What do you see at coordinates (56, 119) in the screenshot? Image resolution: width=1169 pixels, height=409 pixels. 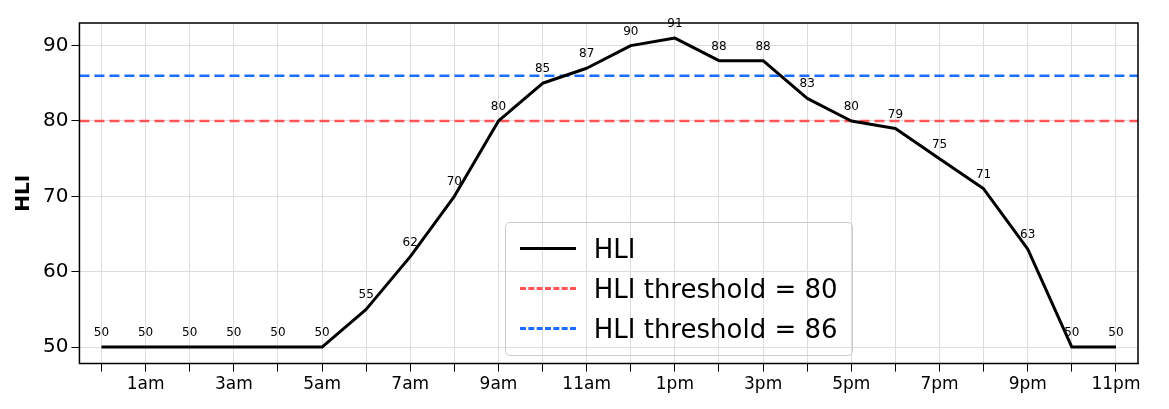 I see `y-tick-label: 80` at bounding box center [56, 119].